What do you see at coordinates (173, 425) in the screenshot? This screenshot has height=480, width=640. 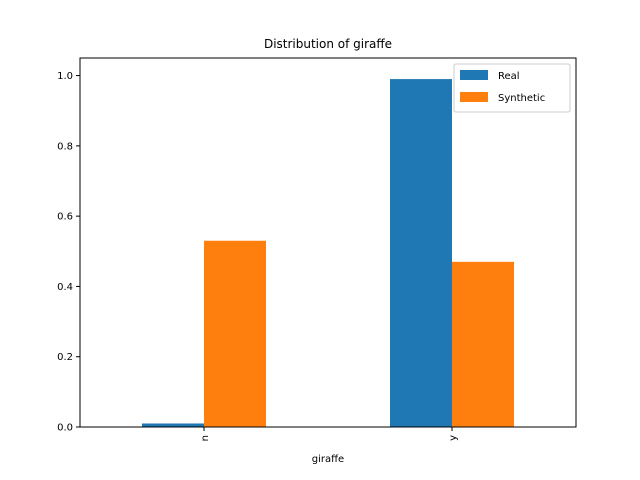 I see `bar-real-n` at bounding box center [173, 425].